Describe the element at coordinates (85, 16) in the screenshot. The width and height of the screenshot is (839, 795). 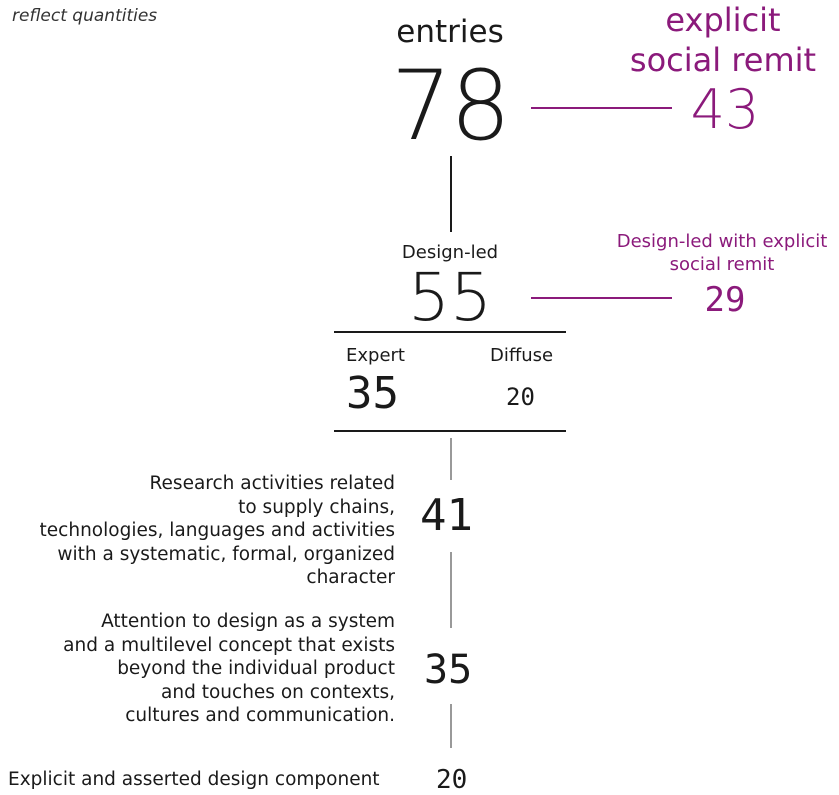
I see `tagline: reflect quantities` at that location.